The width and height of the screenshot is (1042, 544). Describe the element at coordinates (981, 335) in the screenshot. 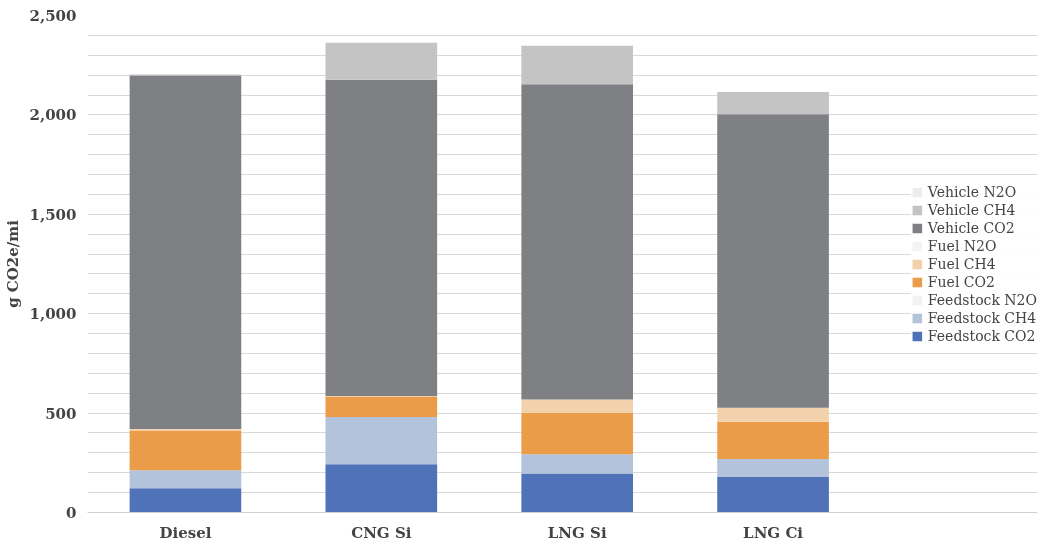

I see `legend-label: Feedstock CO2` at that location.